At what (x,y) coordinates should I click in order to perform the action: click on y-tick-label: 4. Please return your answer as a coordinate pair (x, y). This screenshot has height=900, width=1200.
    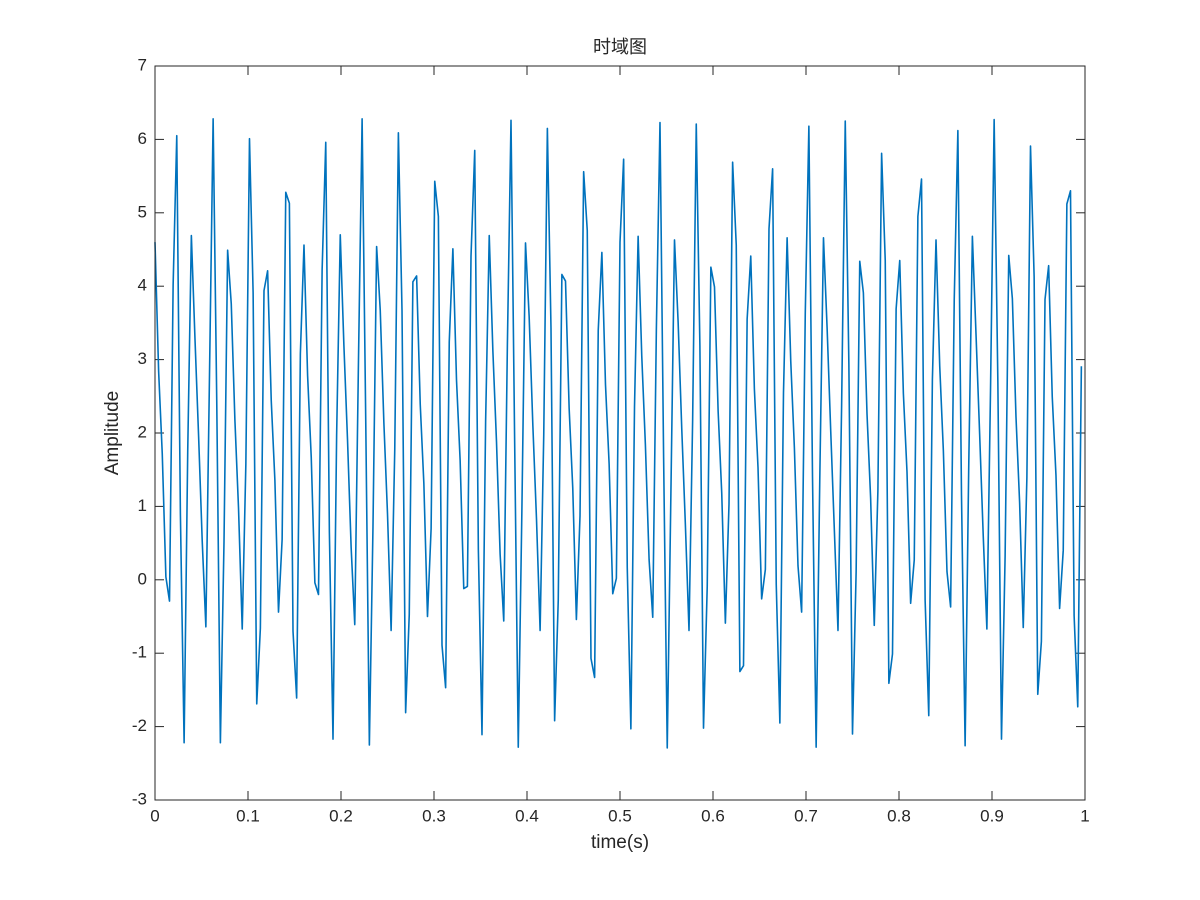
    Looking at the image, I should click on (142, 285).